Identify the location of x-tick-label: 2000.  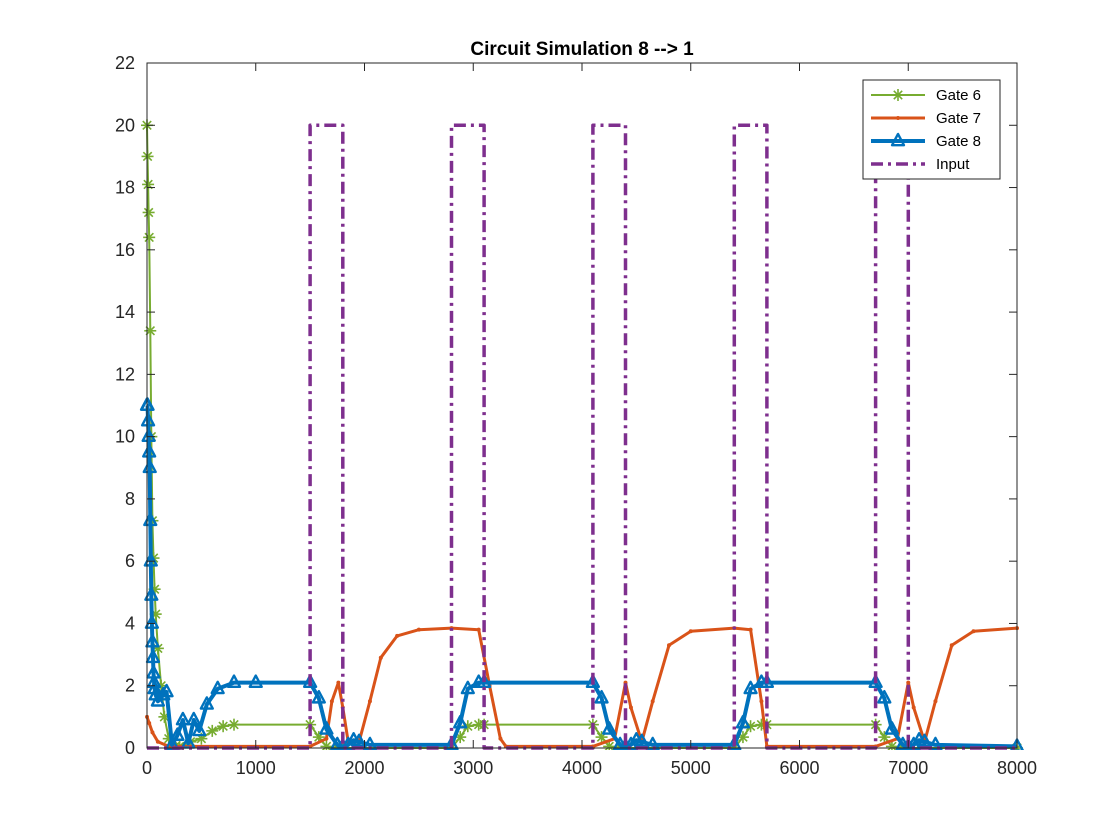
(364, 768).